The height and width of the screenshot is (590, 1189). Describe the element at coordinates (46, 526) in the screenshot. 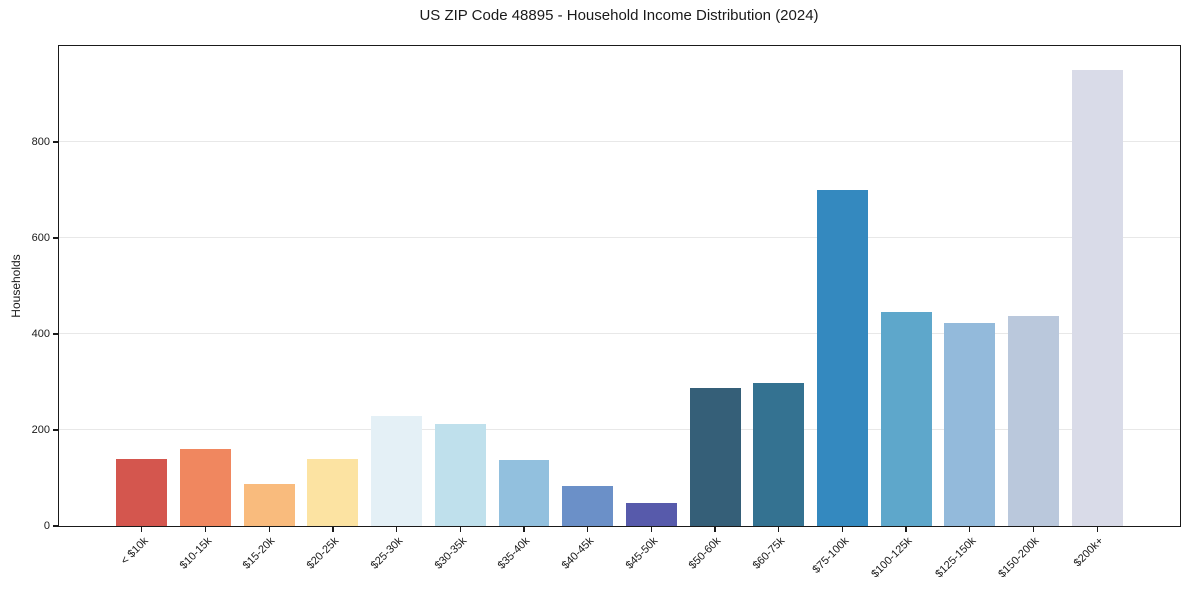

I see `y-tick-label: 0` at that location.